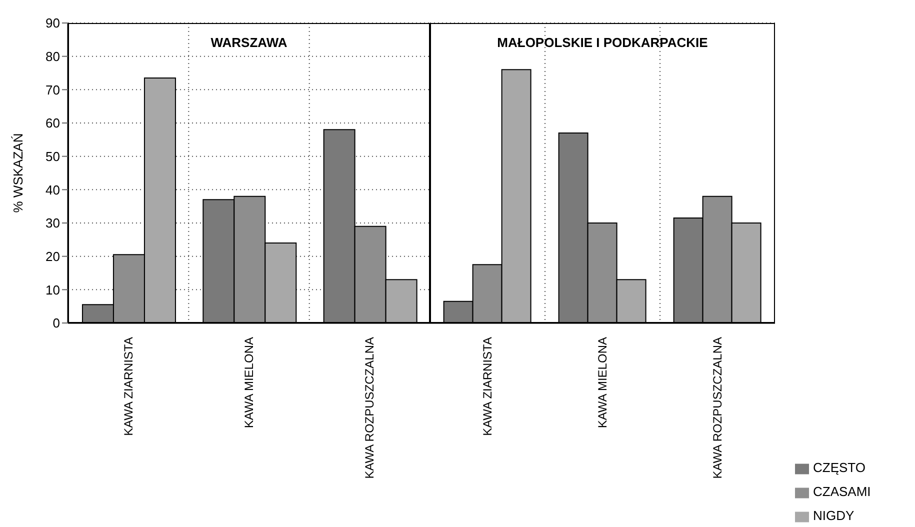 The width and height of the screenshot is (915, 527). What do you see at coordinates (53, 290) in the screenshot?
I see `y-tick-label: 10` at bounding box center [53, 290].